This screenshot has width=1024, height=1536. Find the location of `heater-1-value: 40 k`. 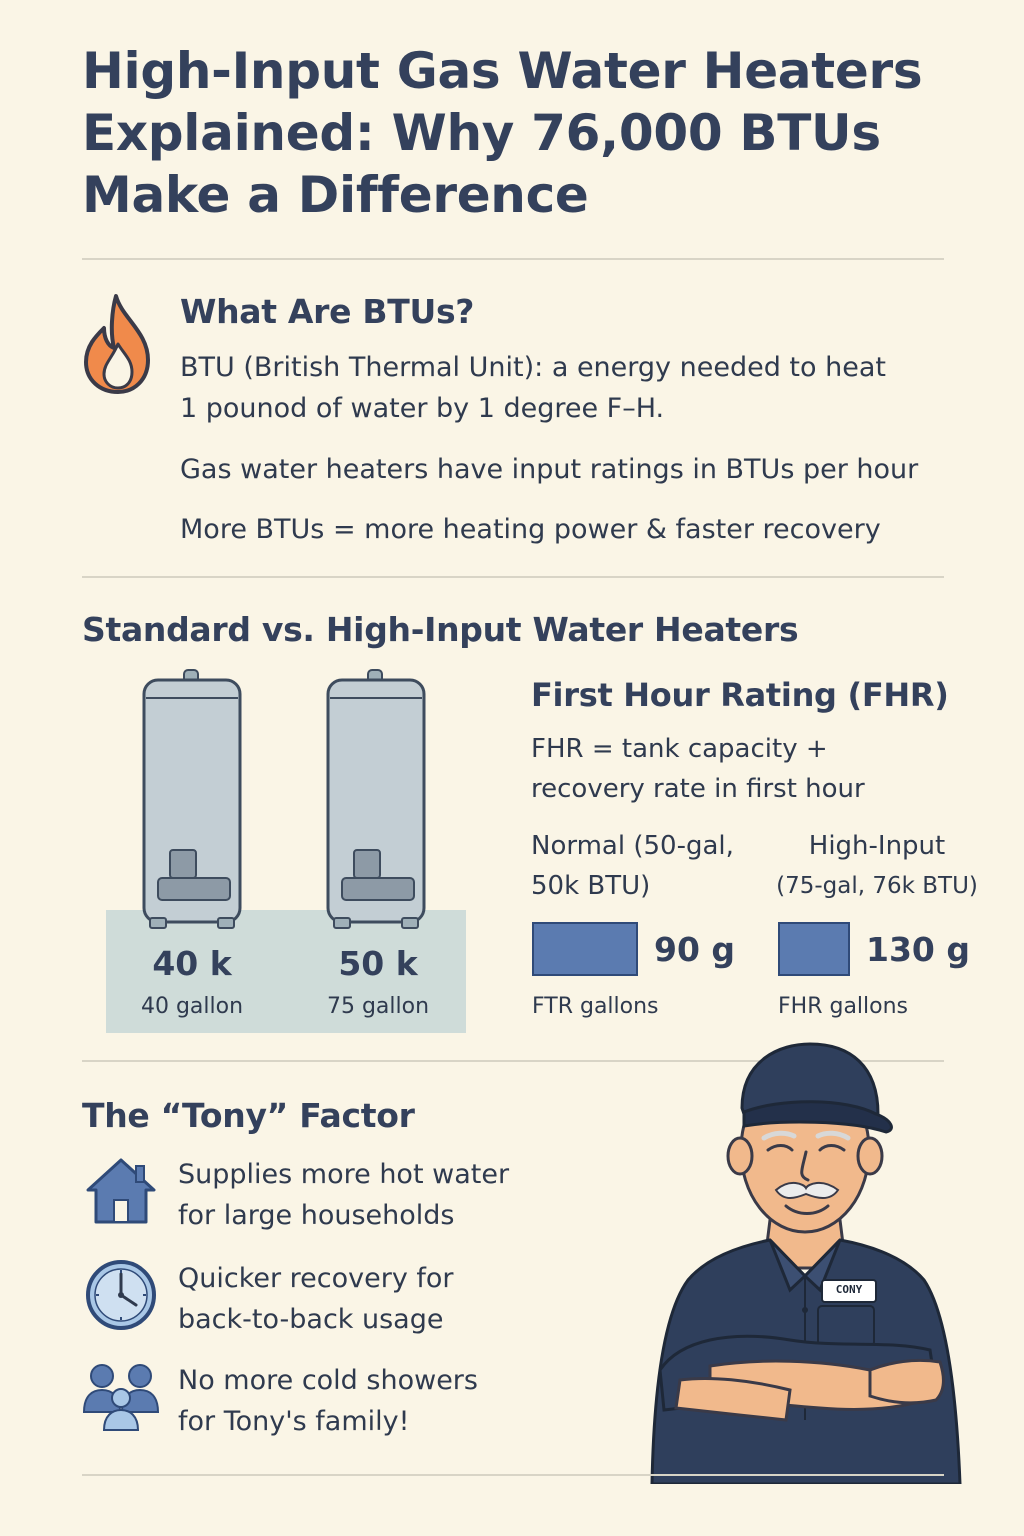

heater-1-value: 40 k is located at coordinates (192, 963).